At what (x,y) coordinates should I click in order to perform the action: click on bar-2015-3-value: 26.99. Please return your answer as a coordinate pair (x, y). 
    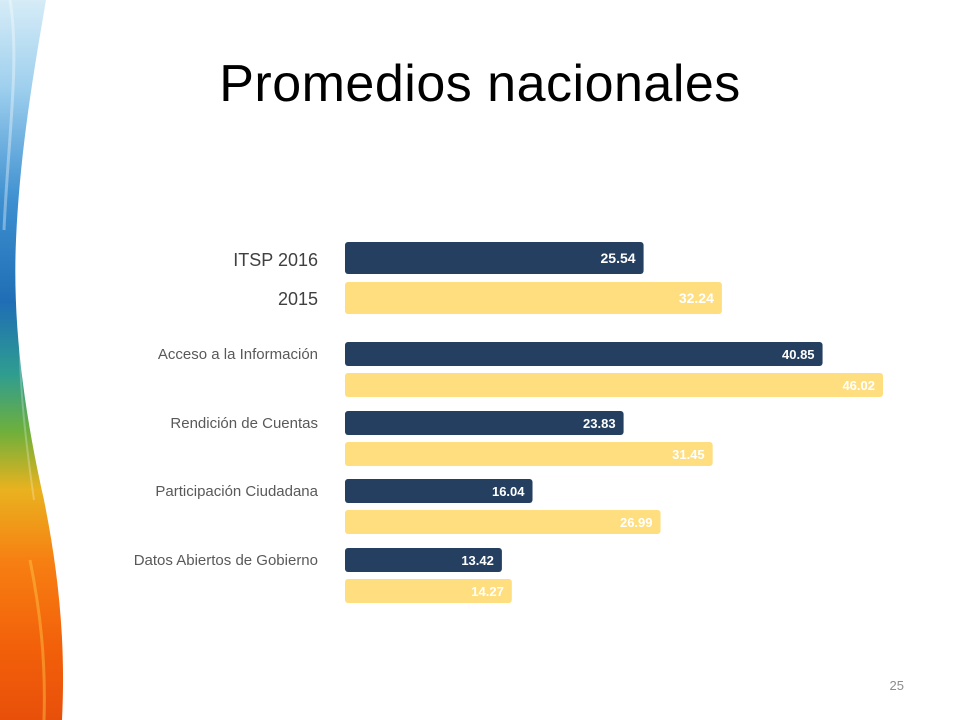
    Looking at the image, I should click on (636, 522).